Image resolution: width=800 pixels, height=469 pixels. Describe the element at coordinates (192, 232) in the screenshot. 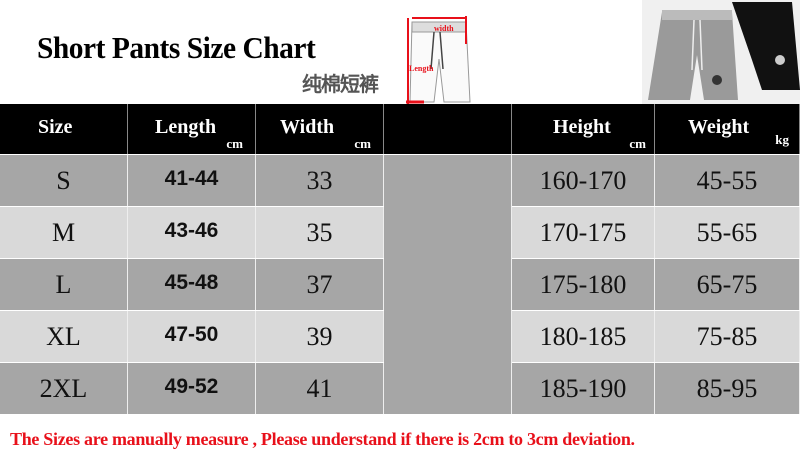

I see `cell-length: 43-46` at that location.